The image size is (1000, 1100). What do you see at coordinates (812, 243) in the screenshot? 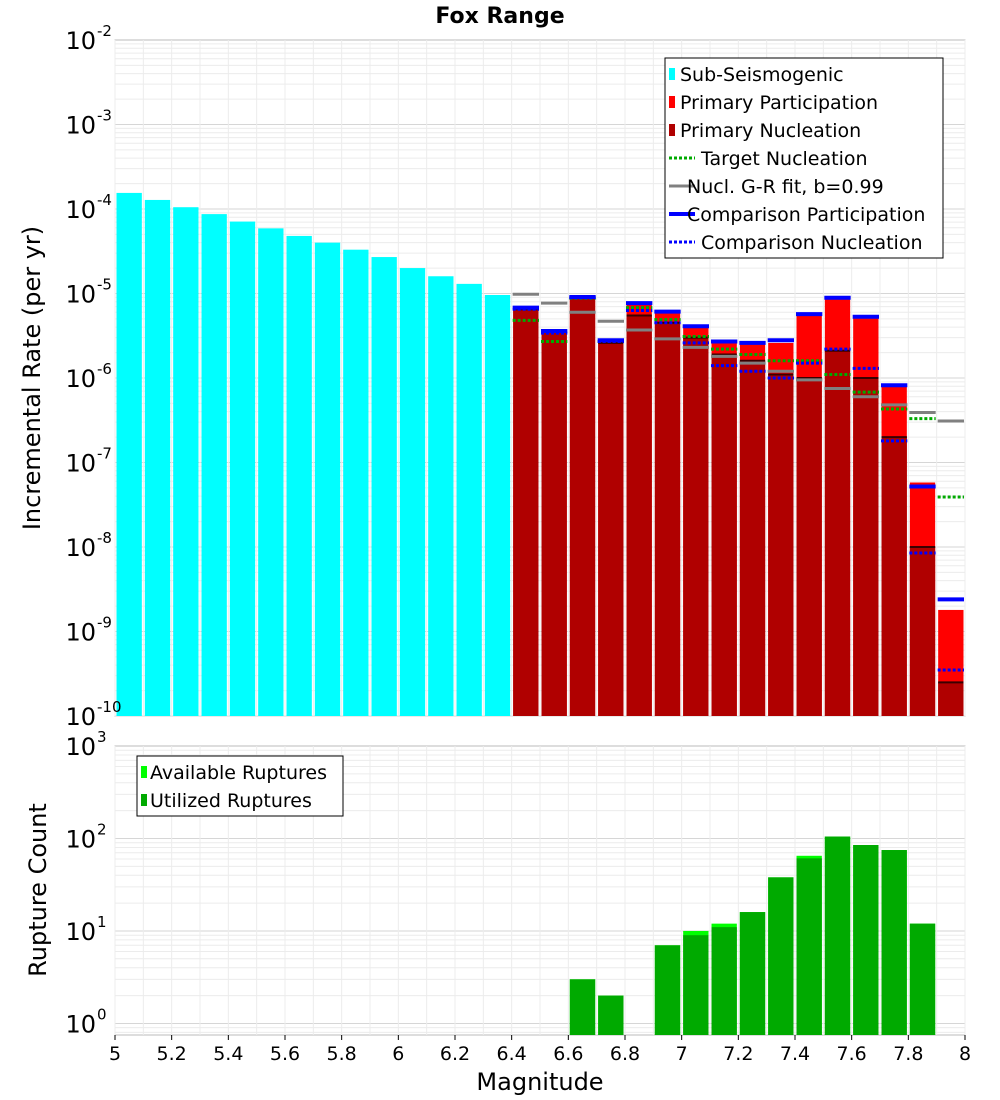
I see `legend-label-comparison-nucleation: Comparison Nucleation` at bounding box center [812, 243].